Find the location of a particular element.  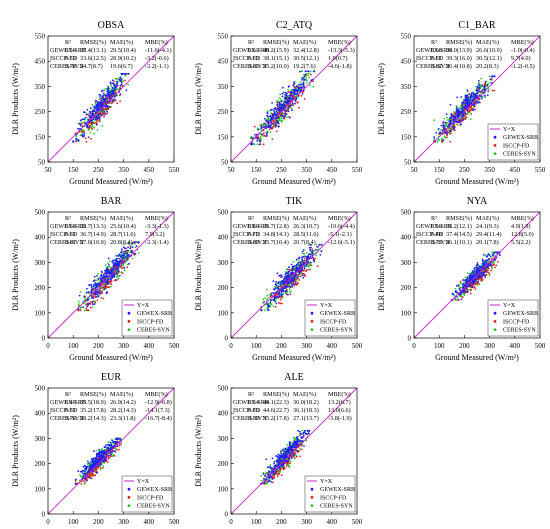

y-tick-label: 450 is located at coordinates (223, 62).